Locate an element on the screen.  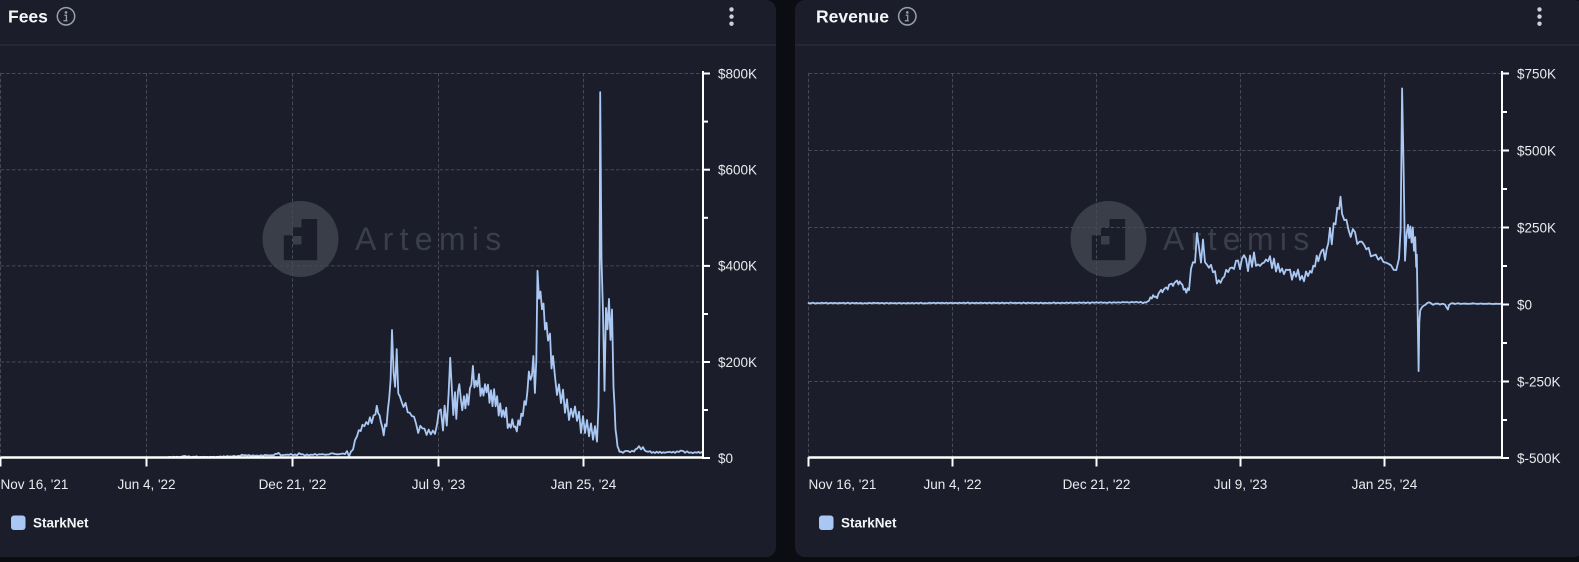
svg-text: $750K is located at coordinates (1536, 73).